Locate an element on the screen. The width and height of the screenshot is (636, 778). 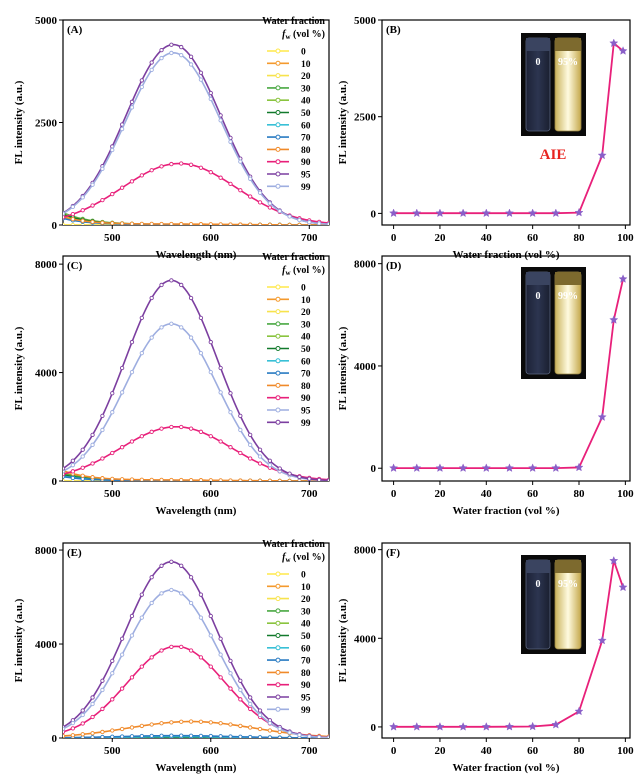
legend-subtitle-unit: (vol %) is located at coordinates (308, 34).